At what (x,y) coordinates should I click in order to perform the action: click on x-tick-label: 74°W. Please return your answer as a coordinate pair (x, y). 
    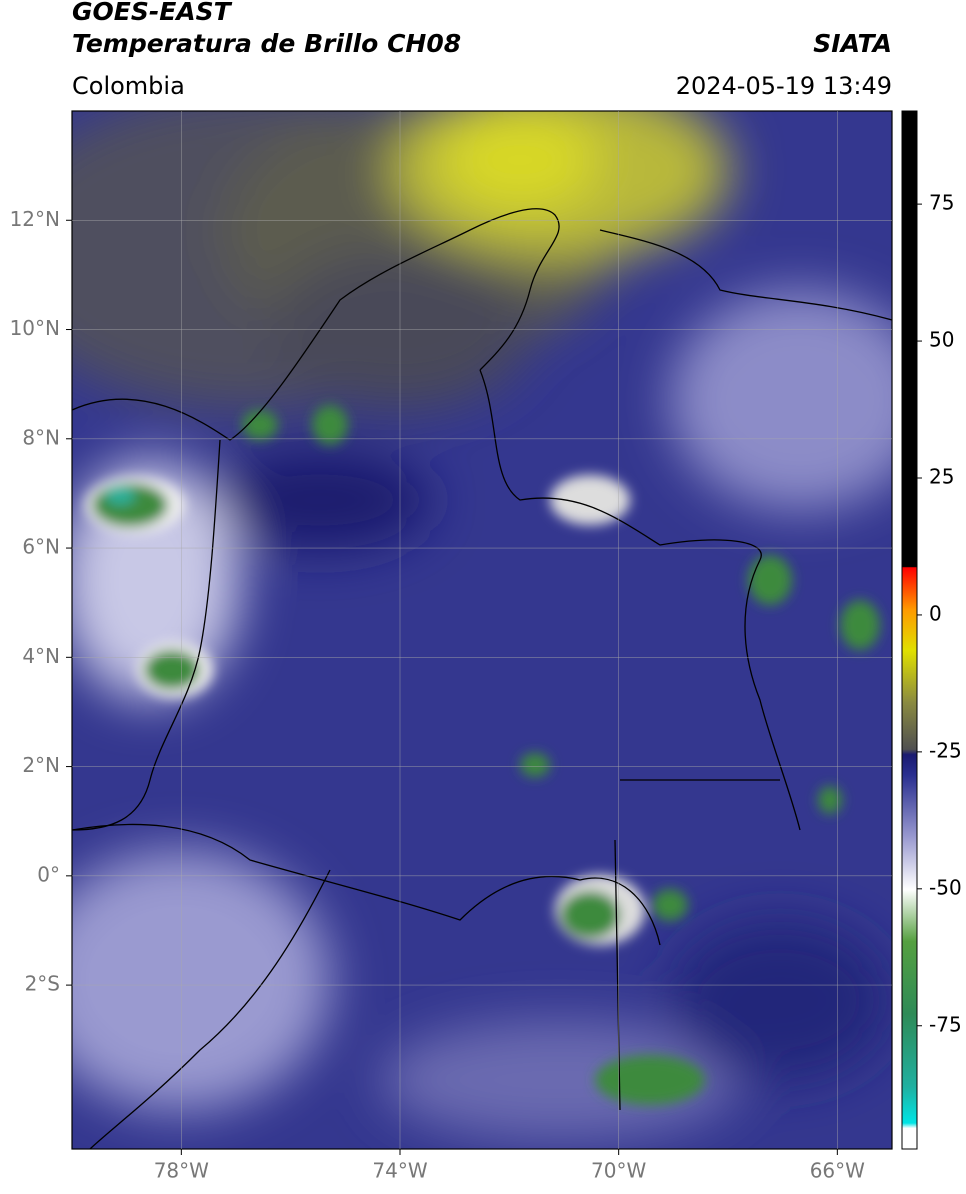
    Looking at the image, I should click on (399, 1171).